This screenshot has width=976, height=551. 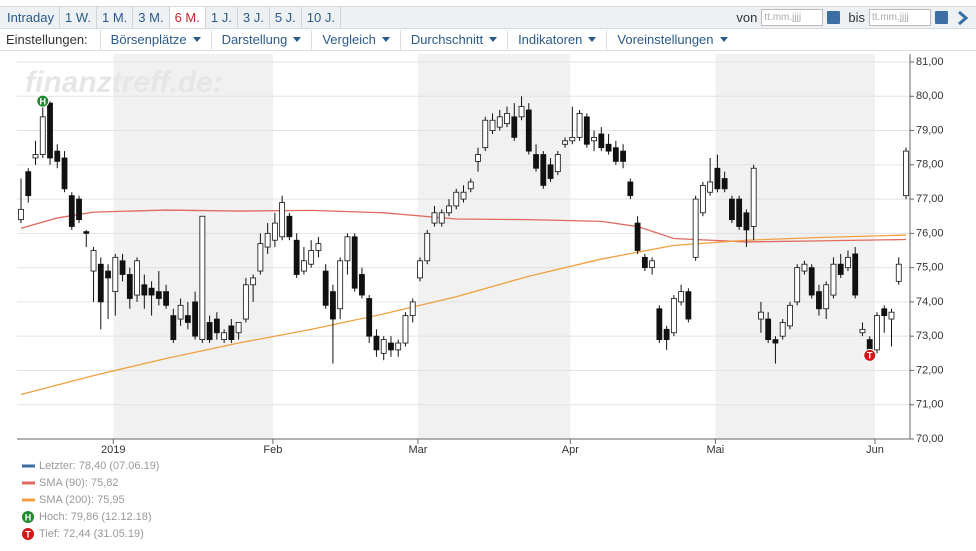 I want to click on range-tab: 5 J., so click(x=286, y=17).